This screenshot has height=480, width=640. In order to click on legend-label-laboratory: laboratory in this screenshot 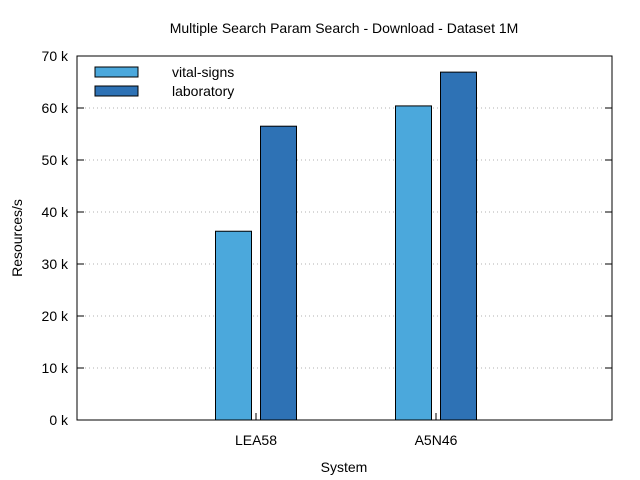, I will do `click(203, 91)`.